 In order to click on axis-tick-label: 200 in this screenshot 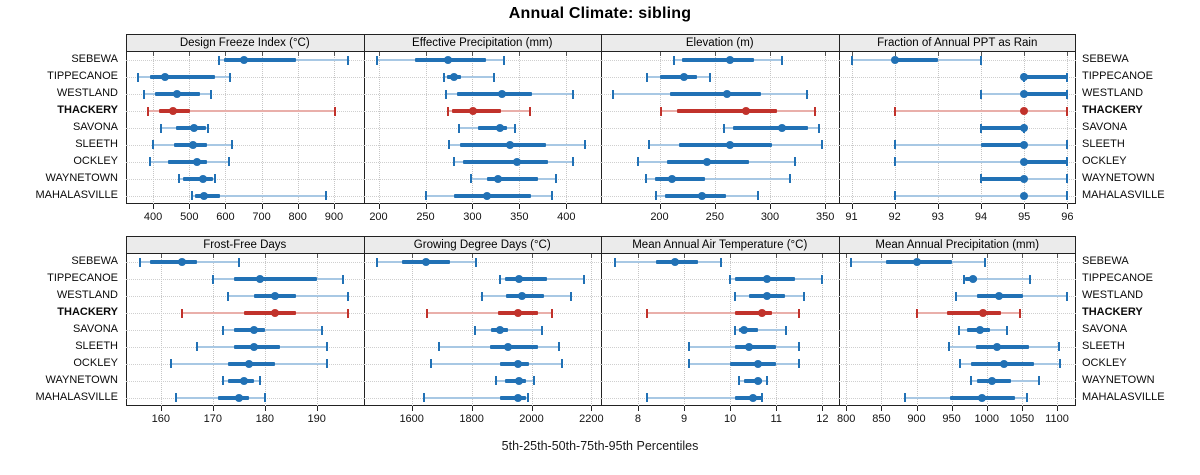, I will do `click(659, 217)`.